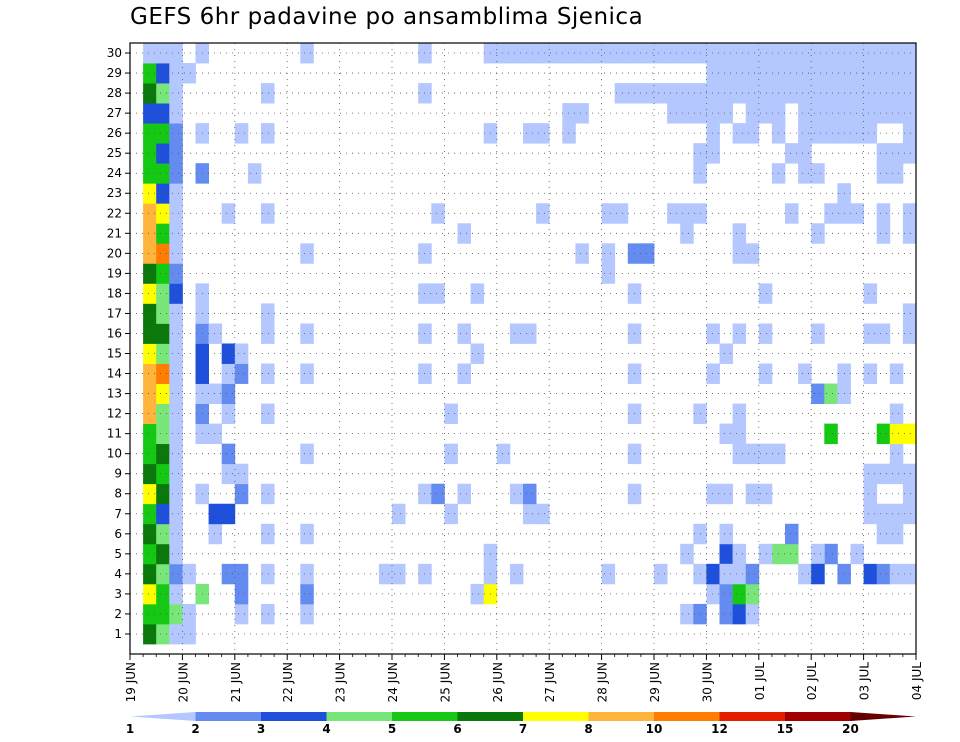 The image size is (960, 742). What do you see at coordinates (387, 17) in the screenshot?
I see `chart-title: GEFS 6hr padavine po ansamblima Sjenica` at bounding box center [387, 17].